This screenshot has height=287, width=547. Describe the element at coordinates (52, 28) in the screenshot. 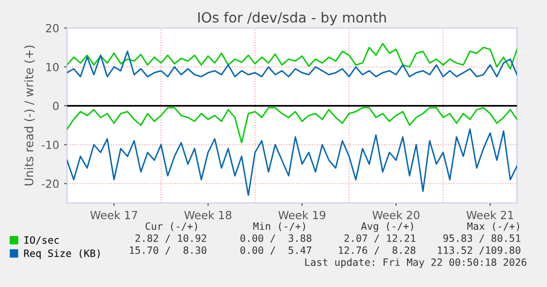

I see `y-tick-label: 20` at that location.